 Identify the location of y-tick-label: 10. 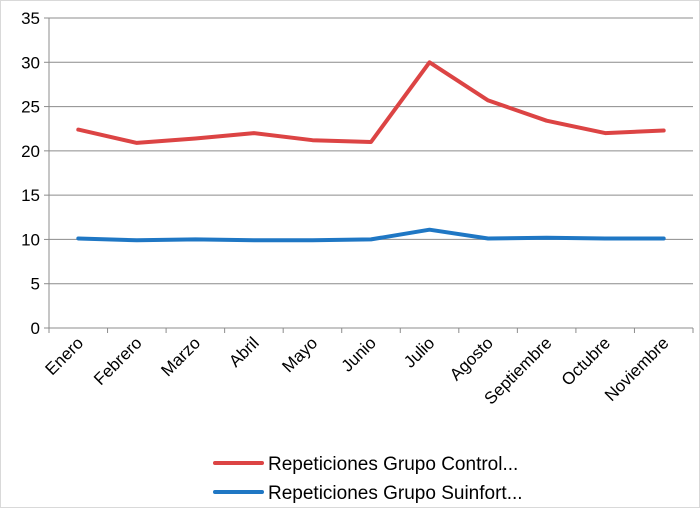
(30, 239).